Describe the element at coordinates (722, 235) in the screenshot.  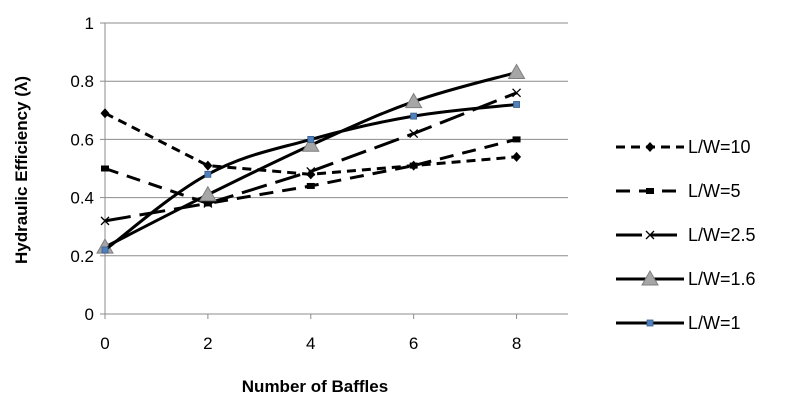
I see `legend-label: L/W=2.5` at that location.